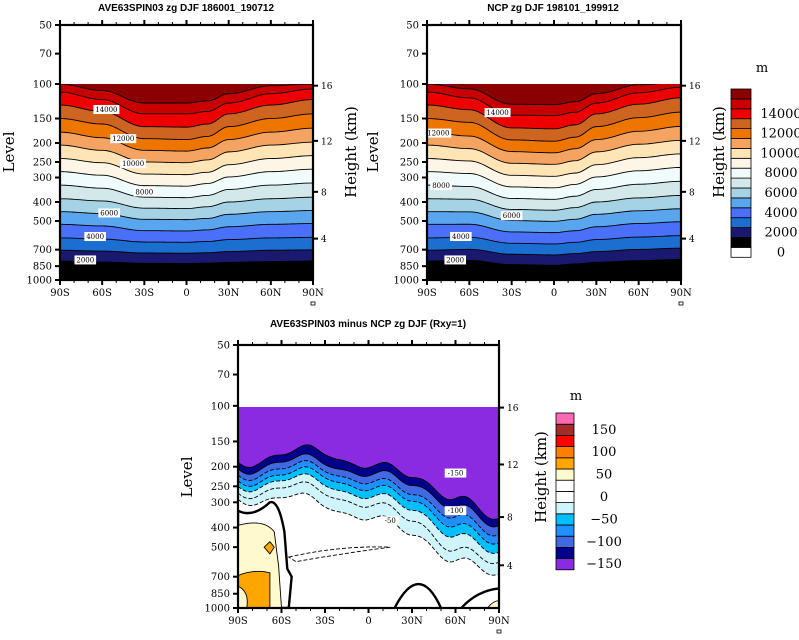  What do you see at coordinates (588, 492) in the screenshot?
I see `difference-colorbar-swatches: −150 −100 −50 0 50 100 150` at bounding box center [588, 492].